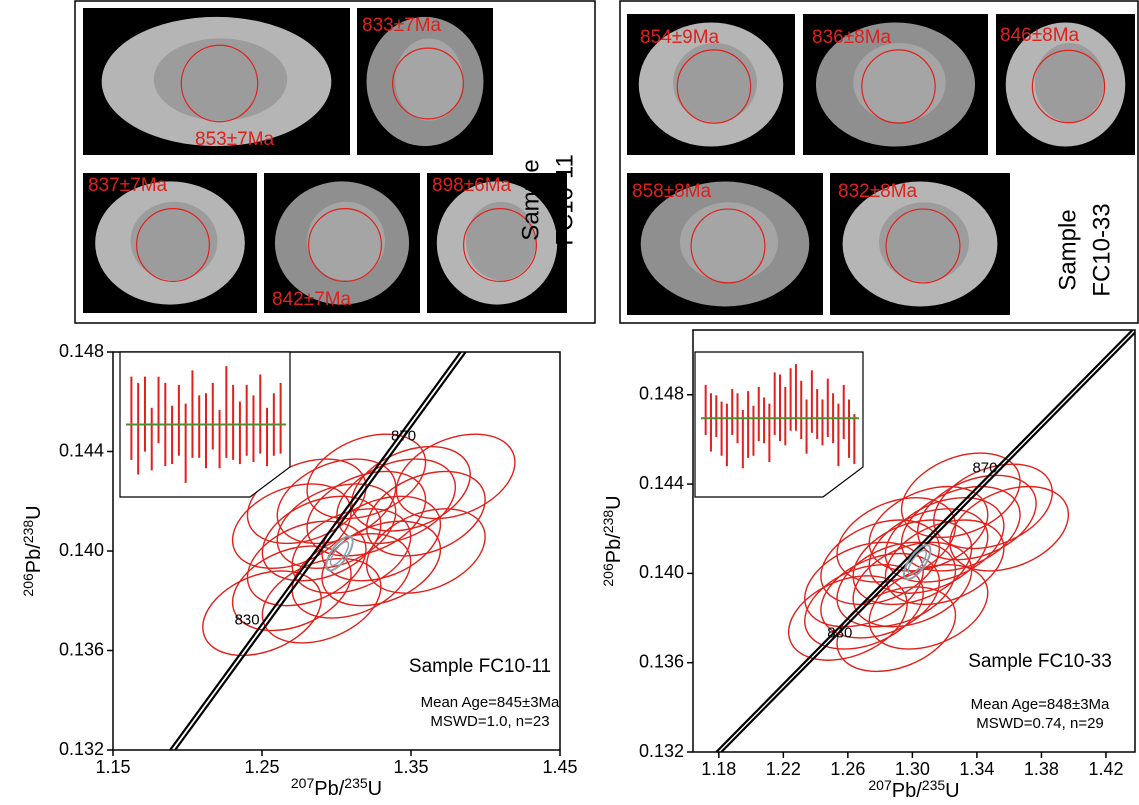 The image size is (1139, 805). What do you see at coordinates (976, 769) in the screenshot?
I see `x-tick-label: 1.34` at bounding box center [976, 769].